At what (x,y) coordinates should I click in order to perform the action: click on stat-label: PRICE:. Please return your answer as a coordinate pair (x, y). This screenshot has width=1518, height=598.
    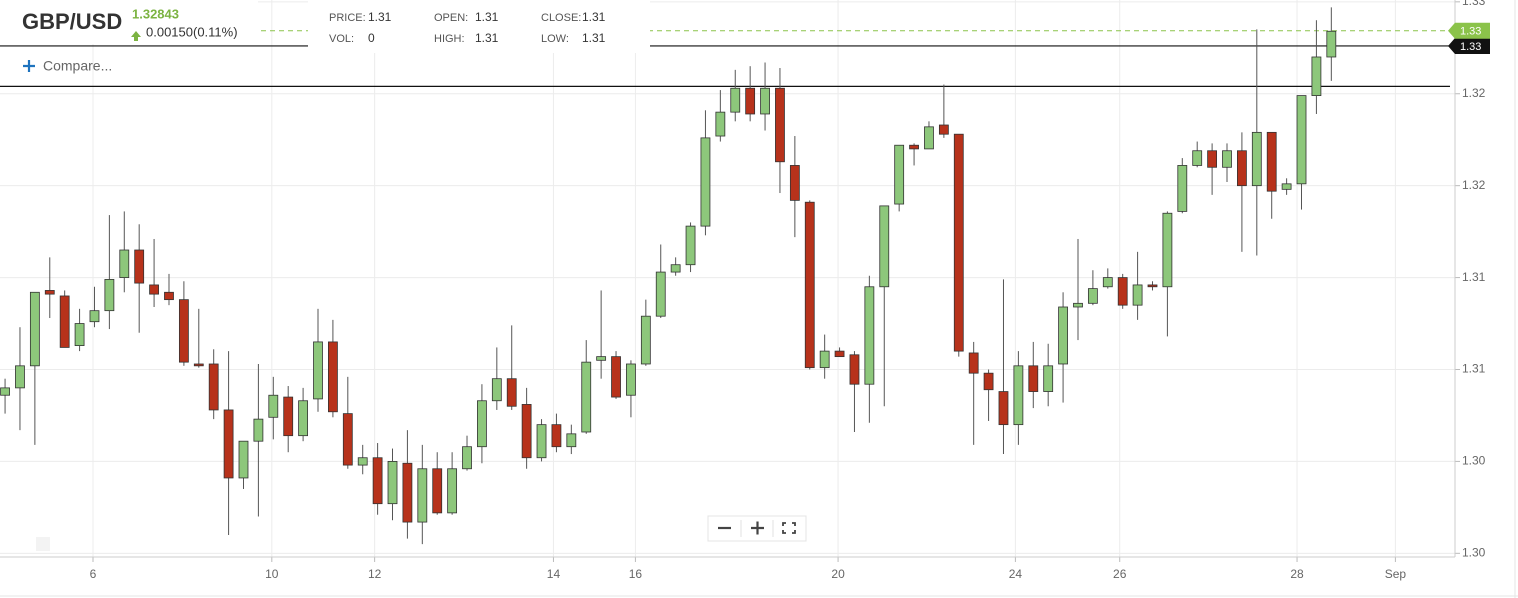
    Looking at the image, I should click on (347, 18).